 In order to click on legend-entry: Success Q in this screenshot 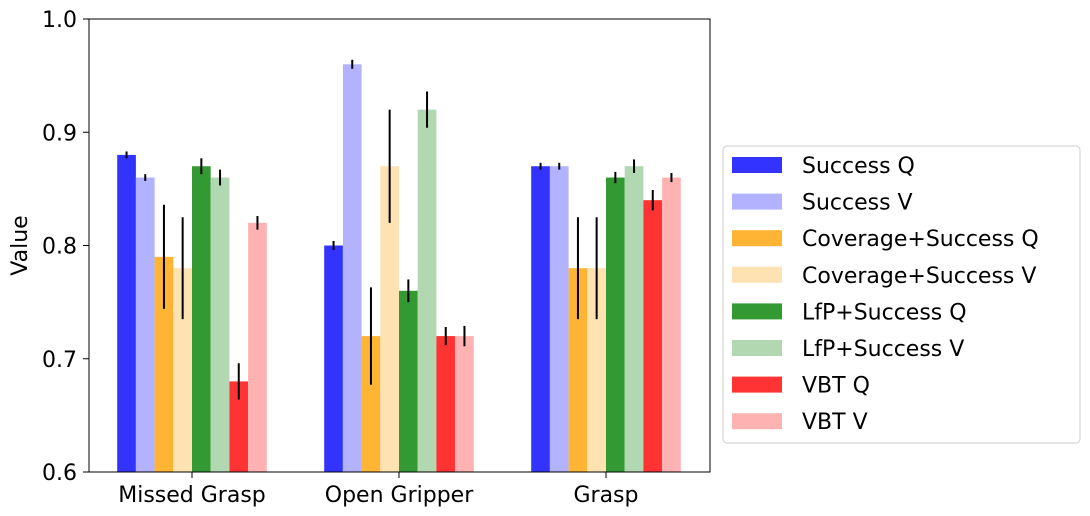, I will do `click(858, 166)`.